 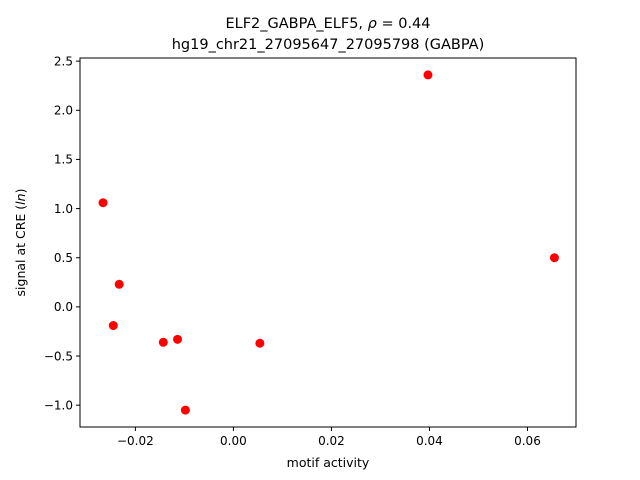 What do you see at coordinates (63, 258) in the screenshot?
I see `y-tick-label-3: 0.5` at bounding box center [63, 258].